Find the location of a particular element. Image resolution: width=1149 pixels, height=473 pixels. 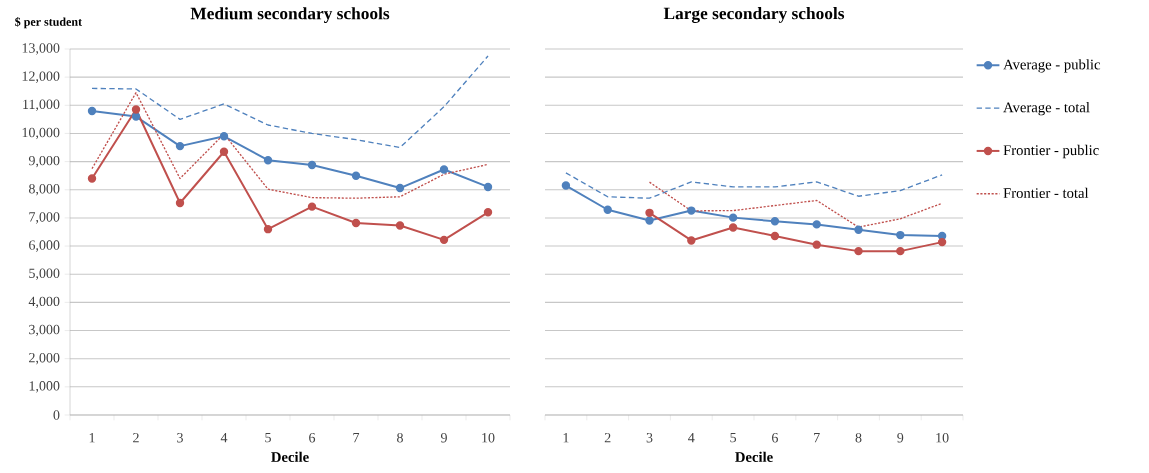

y-tick-label: 8,000 is located at coordinates (44, 190).